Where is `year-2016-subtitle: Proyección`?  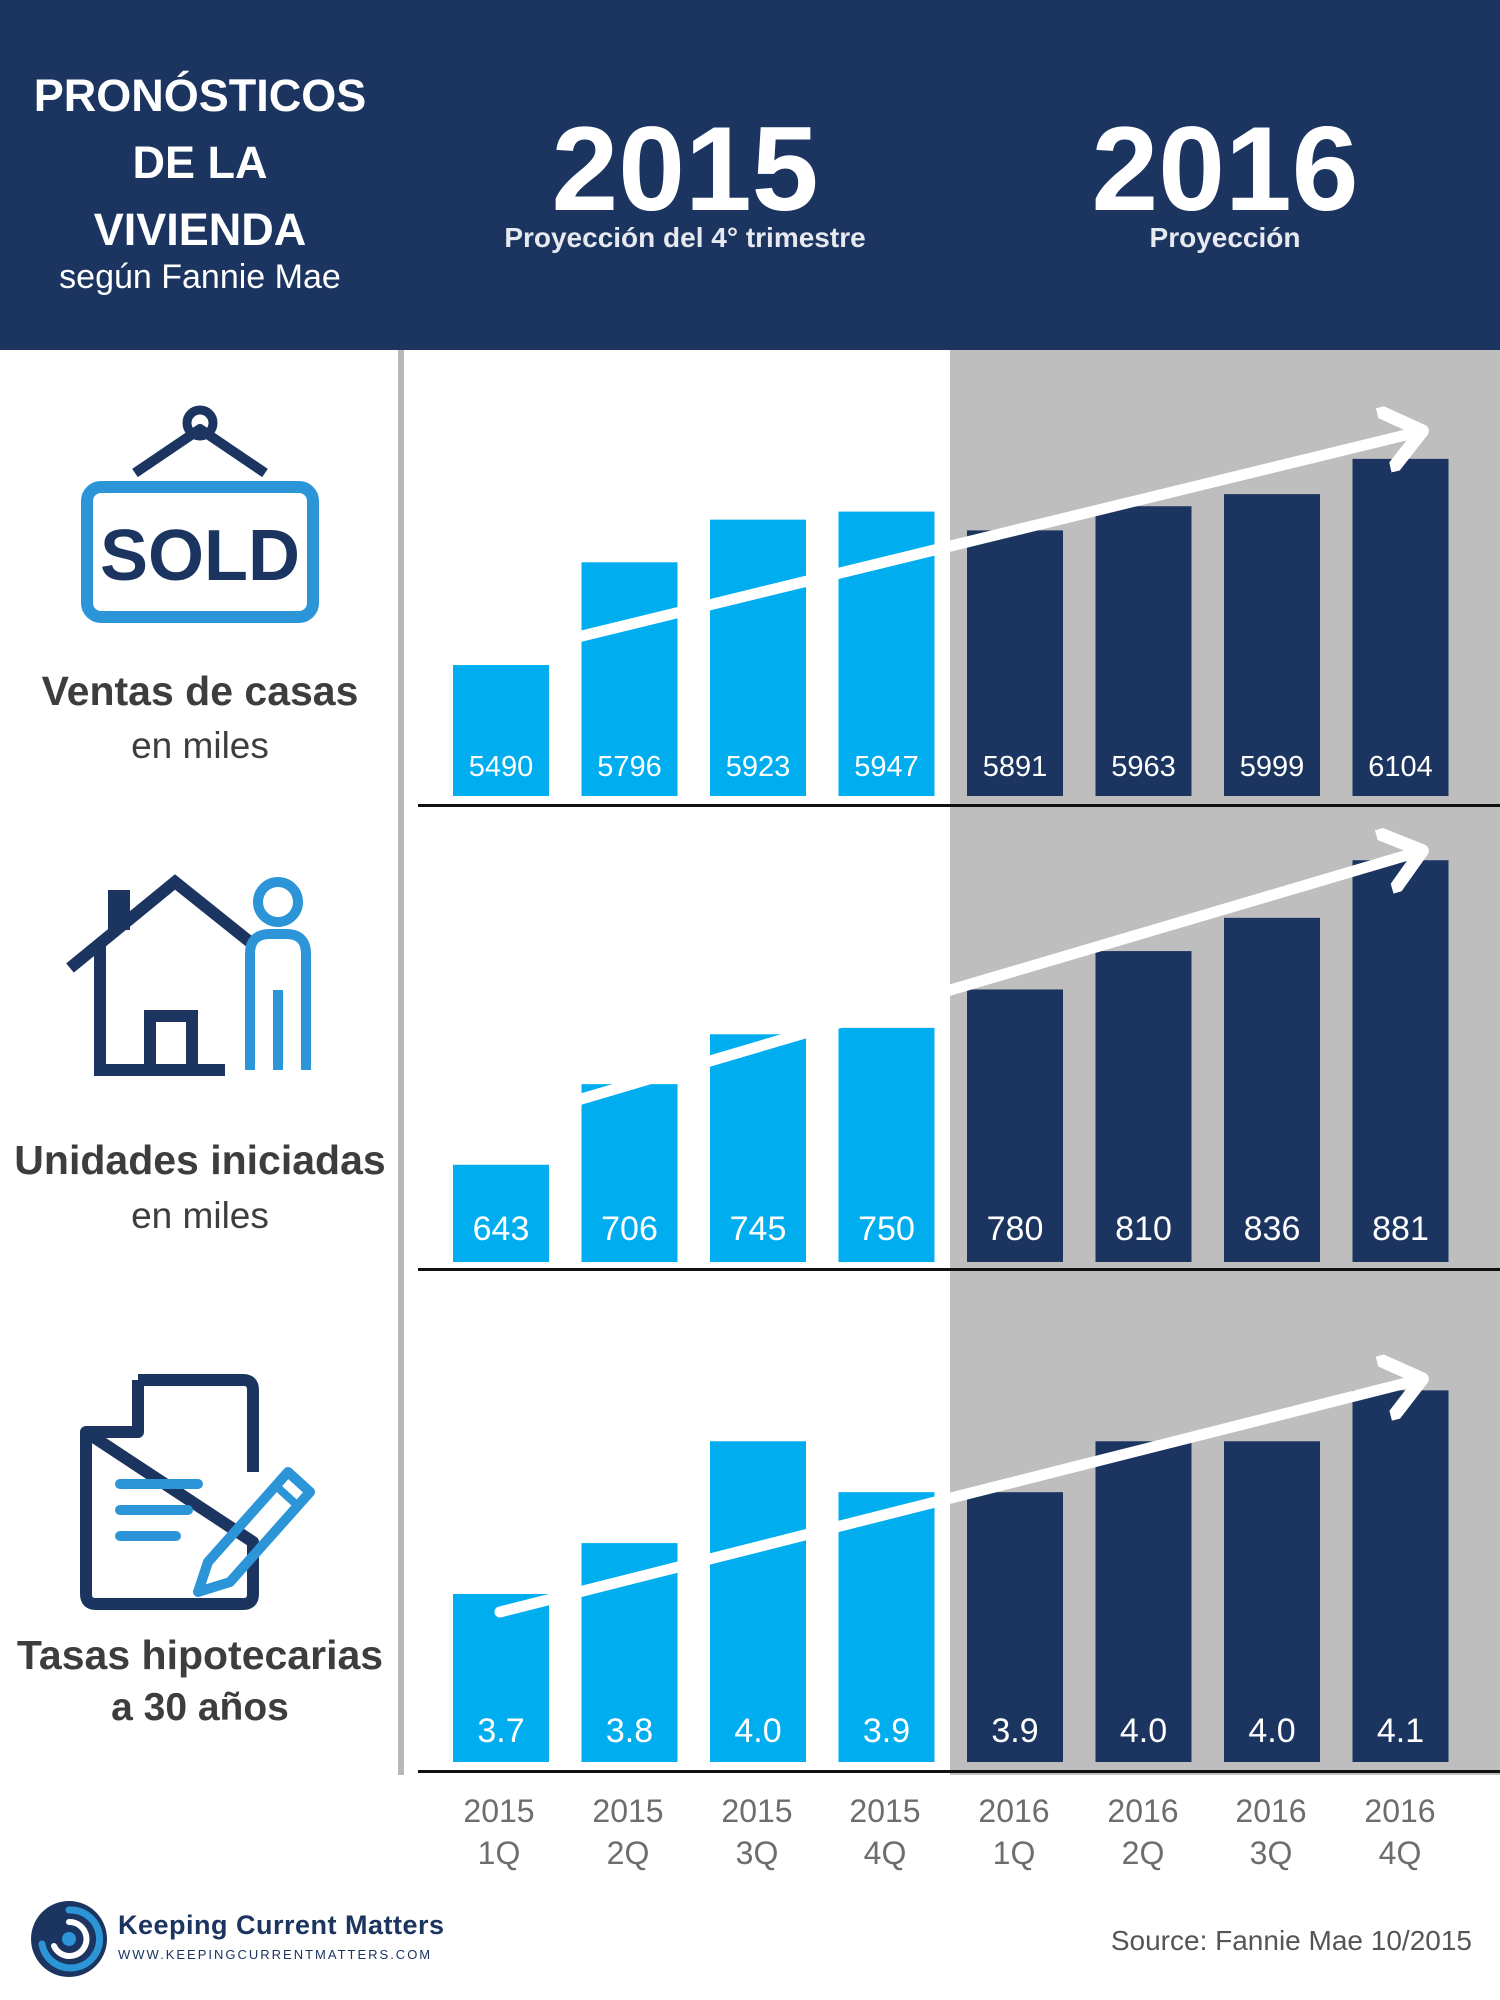 year-2016-subtitle: Proyección is located at coordinates (1225, 237).